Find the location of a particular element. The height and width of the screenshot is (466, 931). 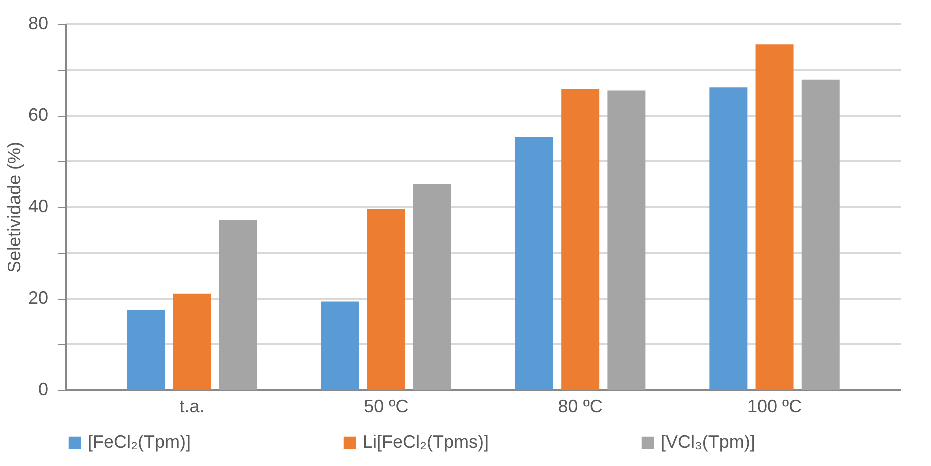

y-axis-title: Seletividade (%) is located at coordinates (14, 208).